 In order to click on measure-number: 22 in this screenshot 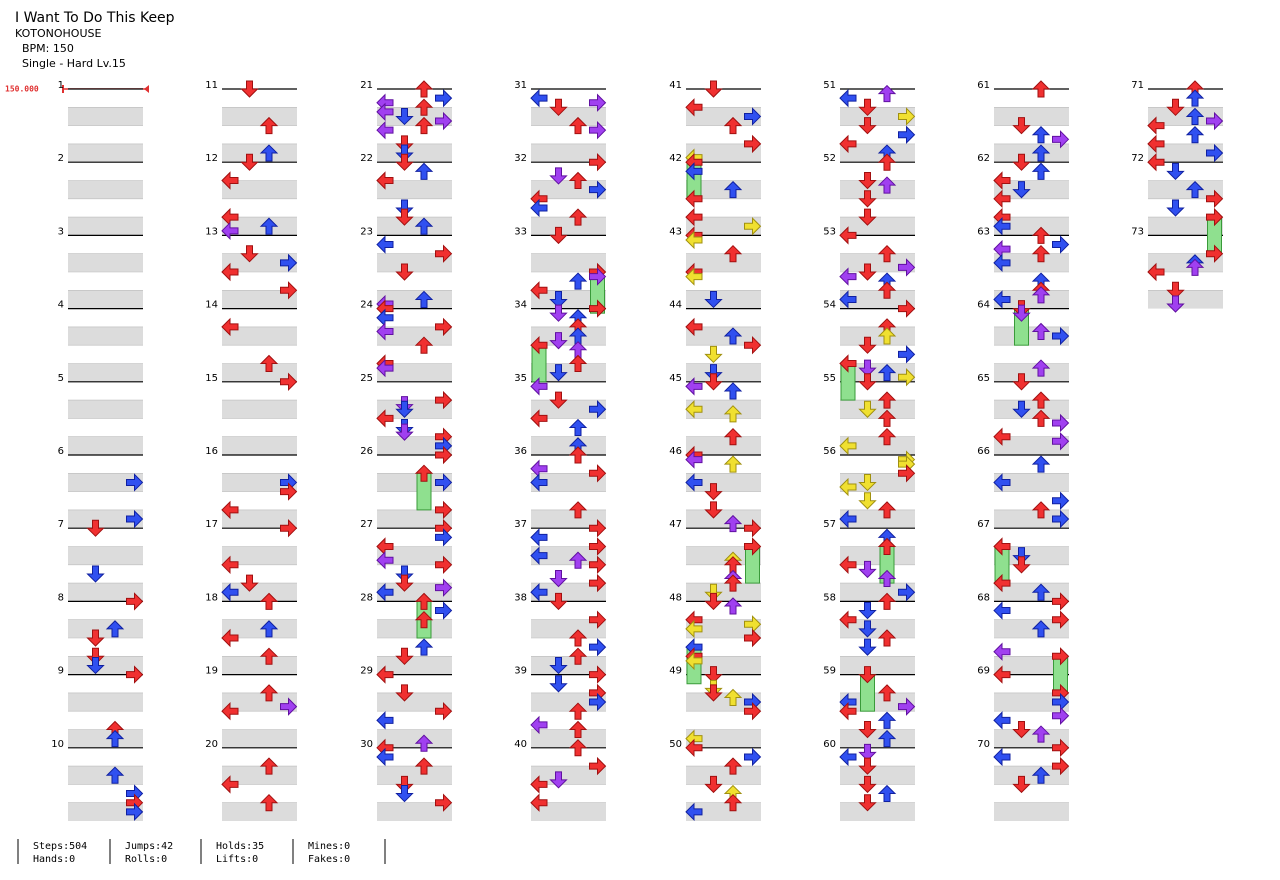, I will do `click(366, 158)`.